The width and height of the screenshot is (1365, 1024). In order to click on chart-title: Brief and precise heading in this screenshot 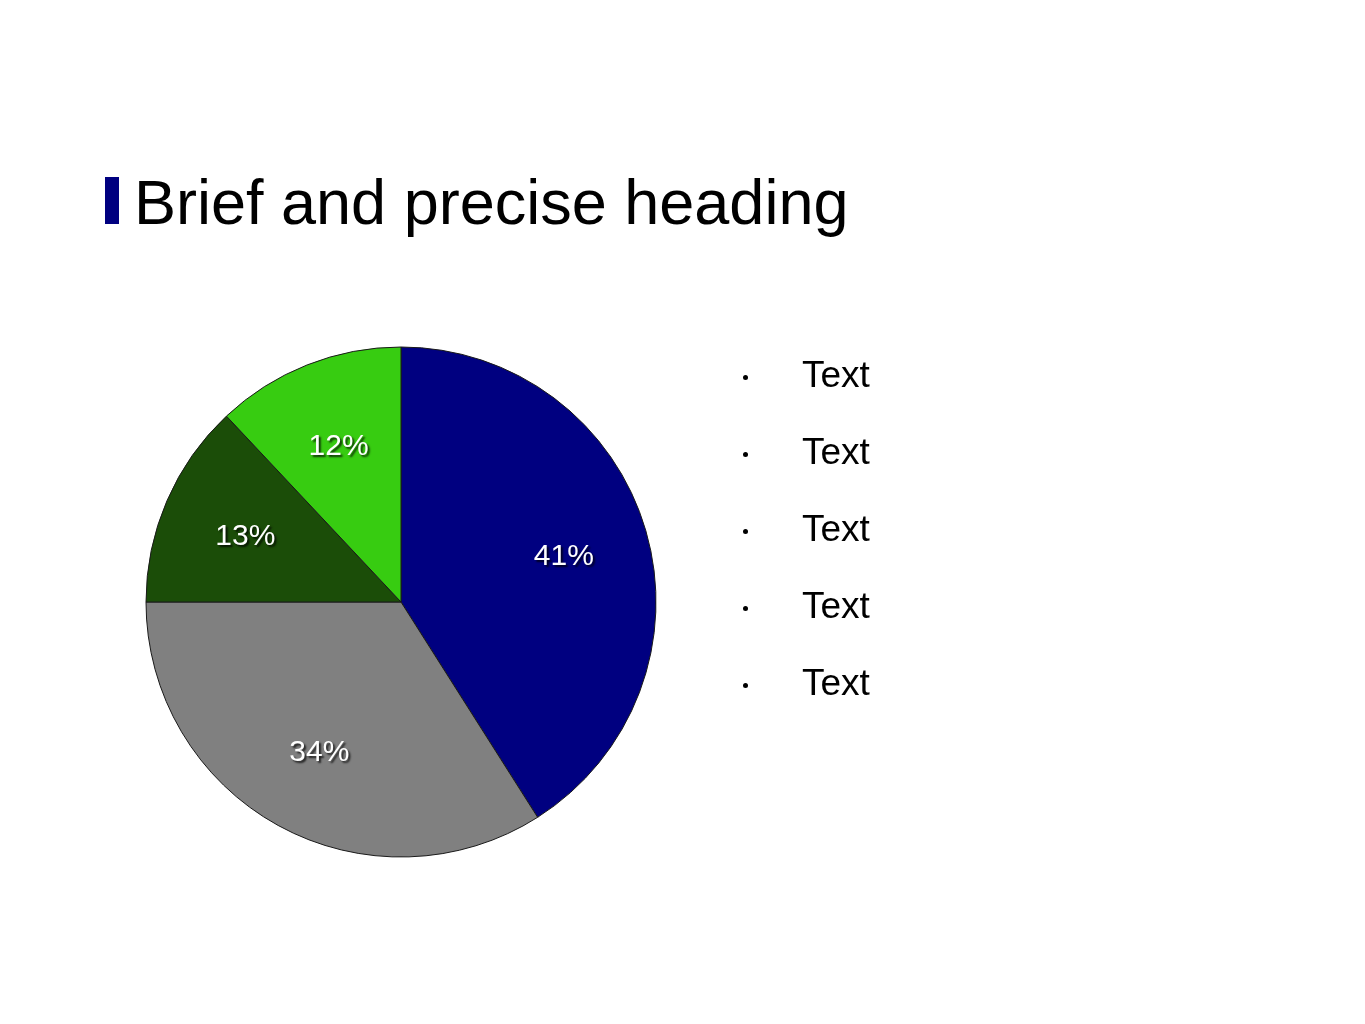, I will do `click(491, 202)`.